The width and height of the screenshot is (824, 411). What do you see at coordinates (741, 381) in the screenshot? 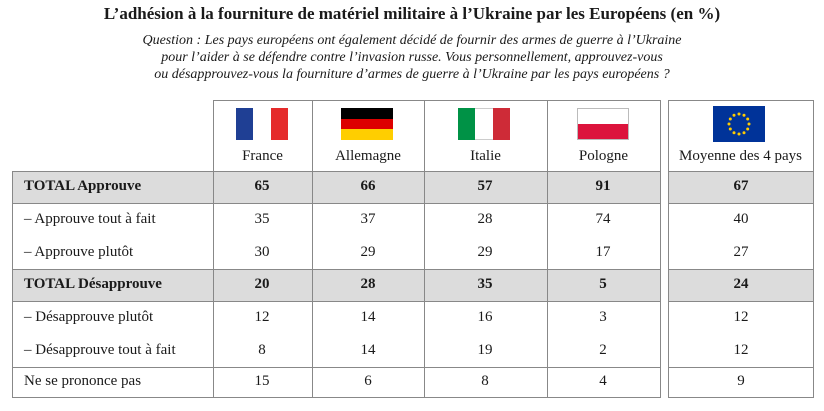
I see `table-cell: 9` at bounding box center [741, 381].